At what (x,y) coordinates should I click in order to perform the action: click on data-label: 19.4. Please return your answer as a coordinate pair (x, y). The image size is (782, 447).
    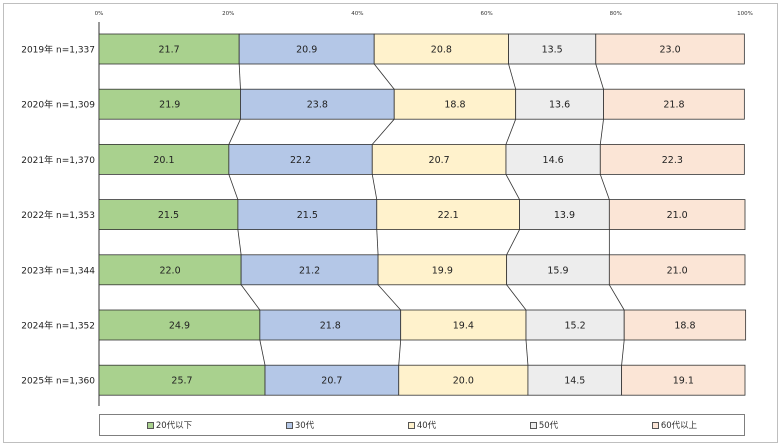
    Looking at the image, I should click on (463, 326).